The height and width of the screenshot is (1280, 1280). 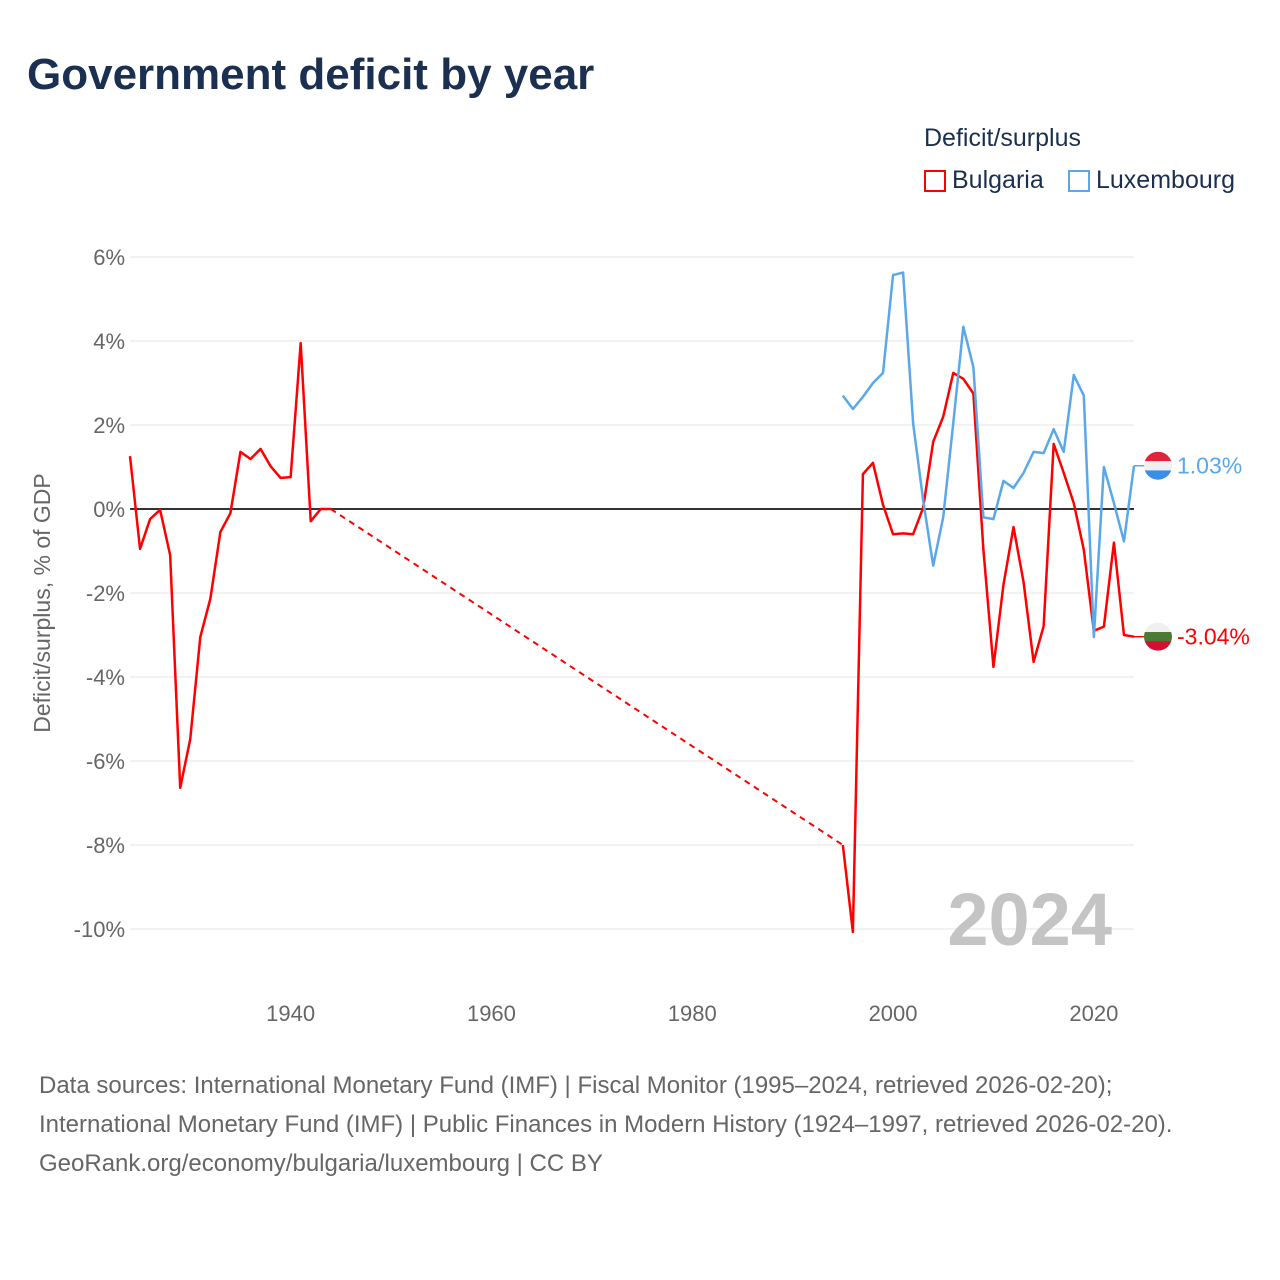 What do you see at coordinates (1093, 1013) in the screenshot?
I see `x-tick-label: 2020` at bounding box center [1093, 1013].